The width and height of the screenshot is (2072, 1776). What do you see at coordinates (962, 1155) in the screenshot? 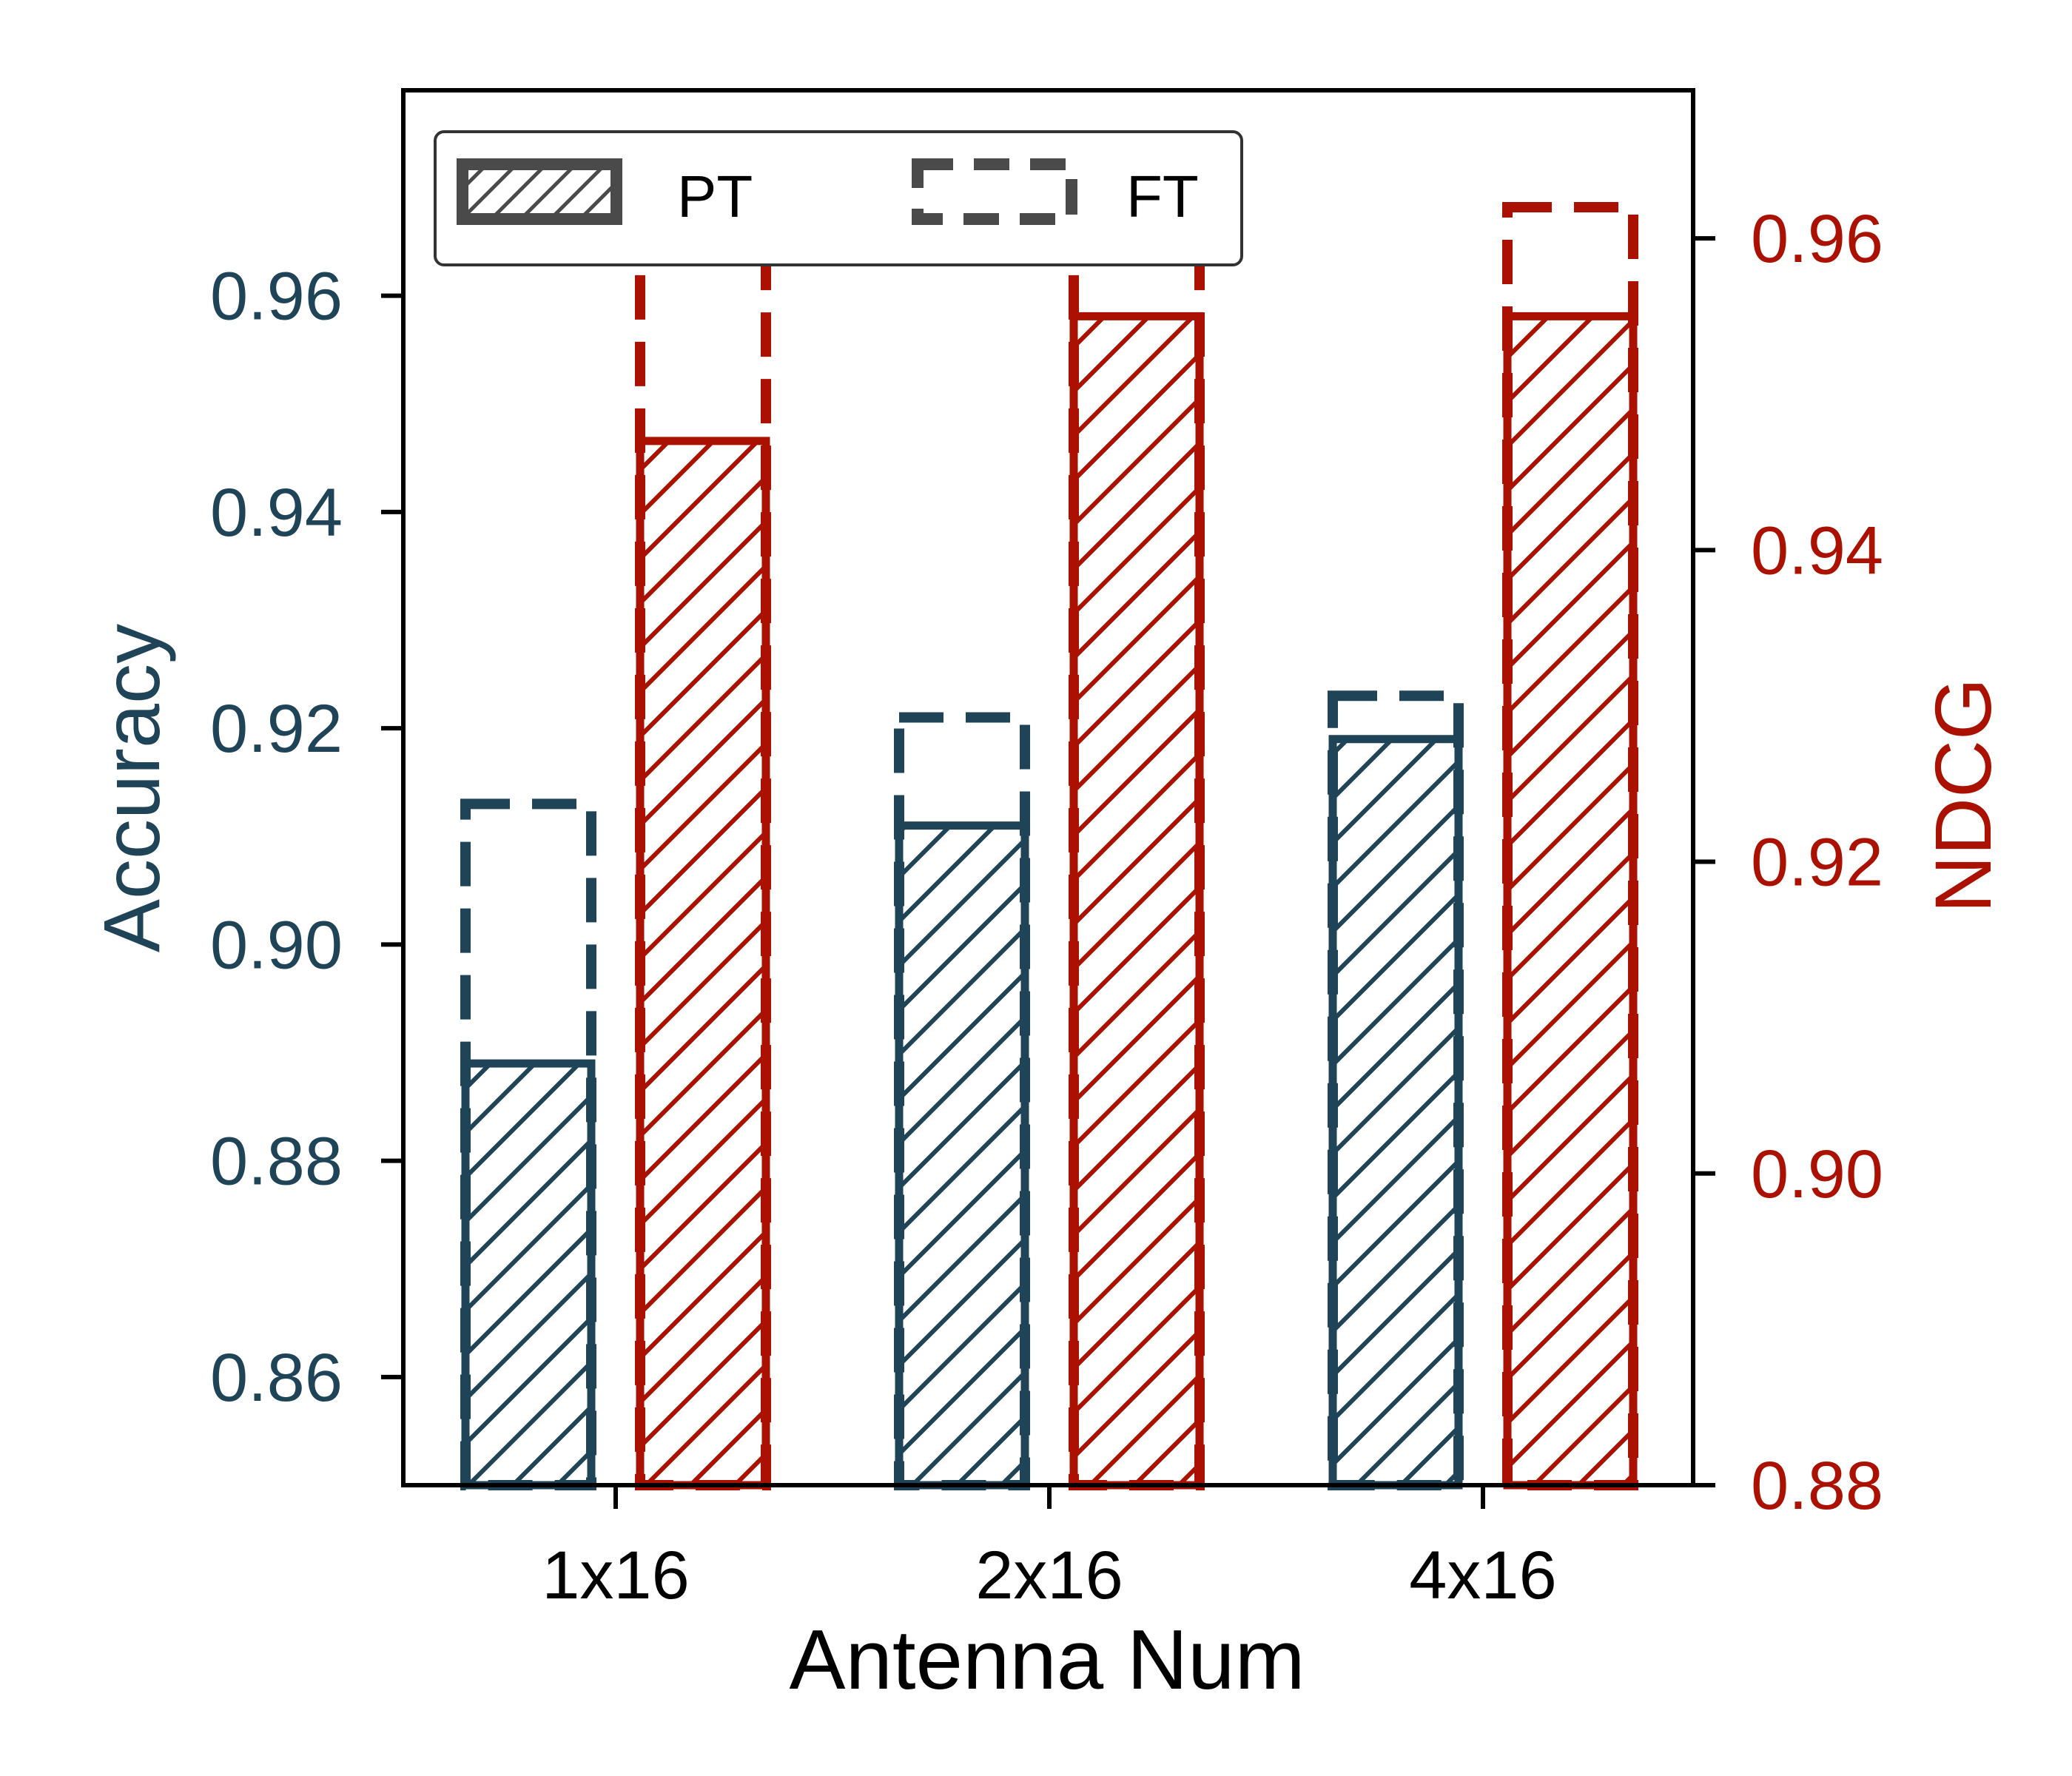
I see `accuracy-pt-bar-2x16` at bounding box center [962, 1155].